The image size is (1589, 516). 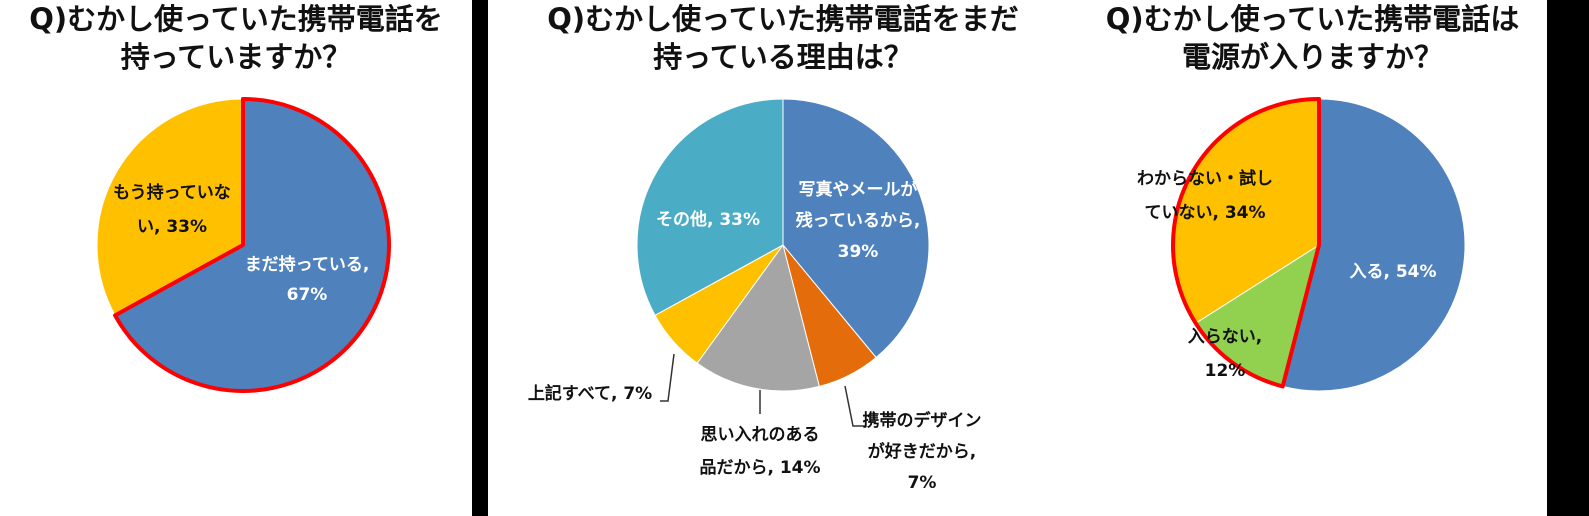 I want to click on chart-1-title-line-1: Q)むかし使っていた携帯電話を, so click(x=236, y=19).